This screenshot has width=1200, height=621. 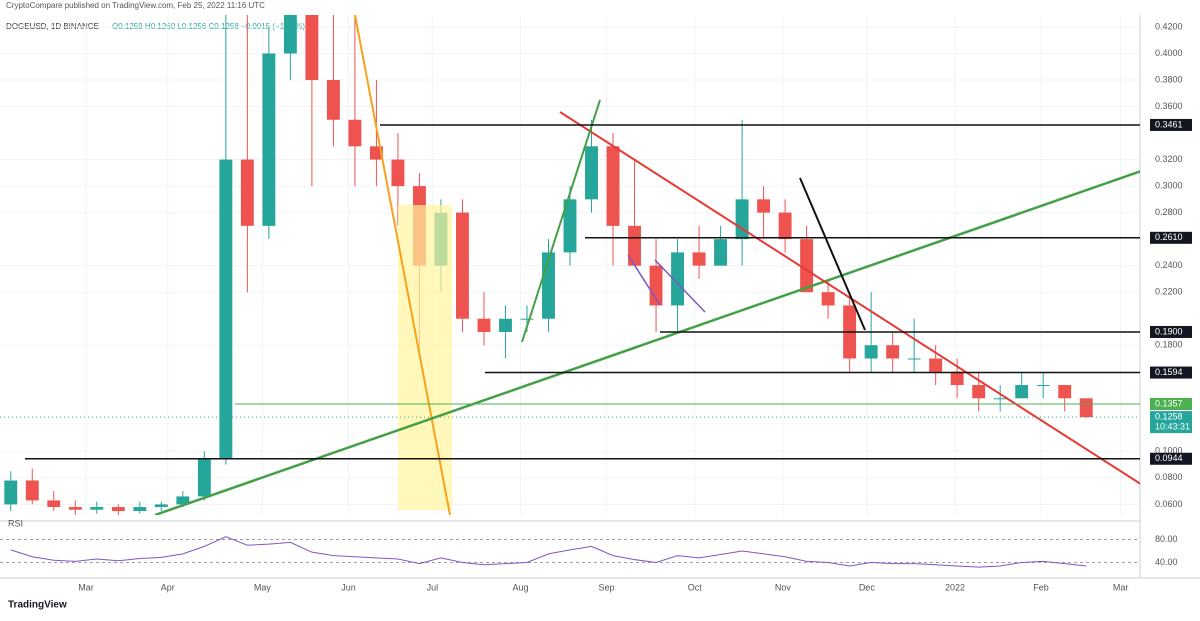 What do you see at coordinates (1169, 265) in the screenshot?
I see `y-tick-label: 0.2400` at bounding box center [1169, 265].